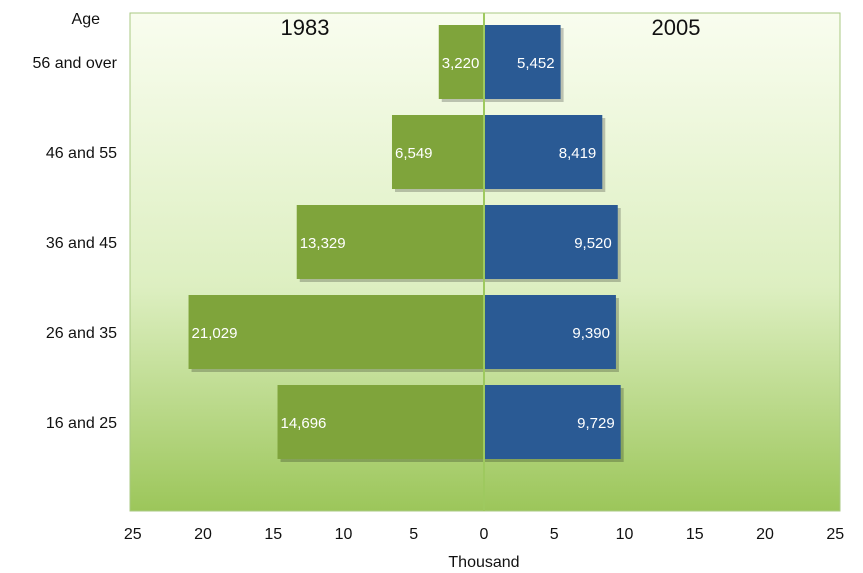 Image resolution: width=863 pixels, height=573 pixels. Describe the element at coordinates (414, 153) in the screenshot. I see `data-label: 6,549` at that location.